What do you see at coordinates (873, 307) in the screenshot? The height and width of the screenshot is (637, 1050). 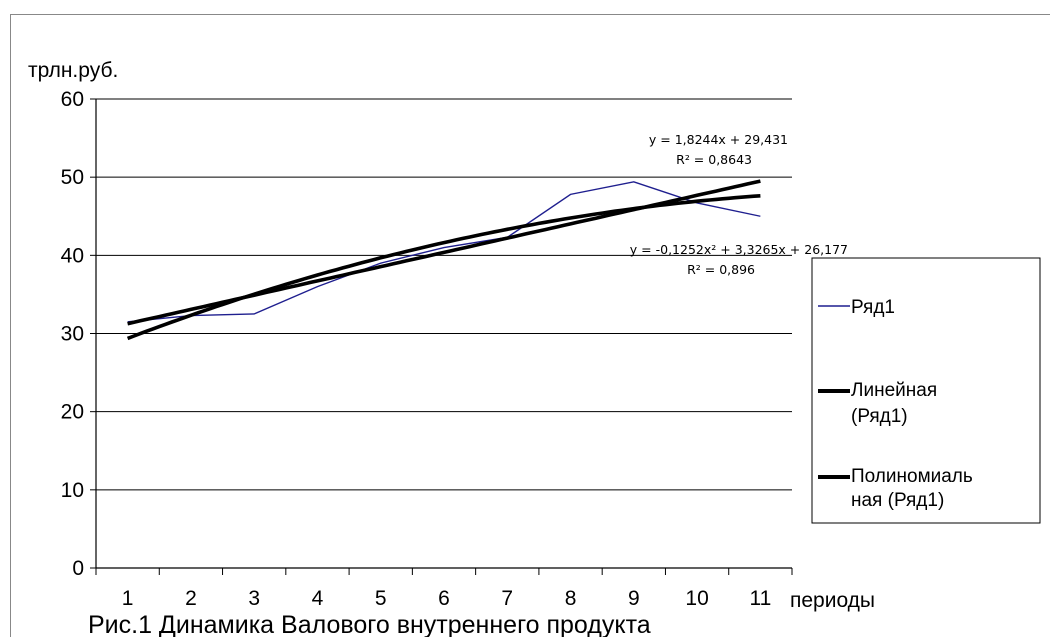 I see `legend-series1: Ряд1` at bounding box center [873, 307].